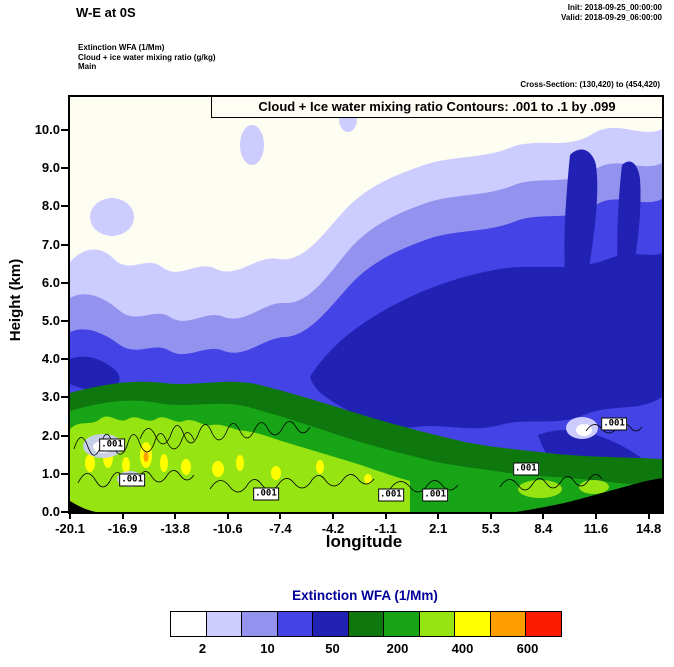 Image resolution: width=674 pixels, height=667 pixels. I want to click on colorbar-labels: 2 10 50 200 400 600, so click(365, 648).